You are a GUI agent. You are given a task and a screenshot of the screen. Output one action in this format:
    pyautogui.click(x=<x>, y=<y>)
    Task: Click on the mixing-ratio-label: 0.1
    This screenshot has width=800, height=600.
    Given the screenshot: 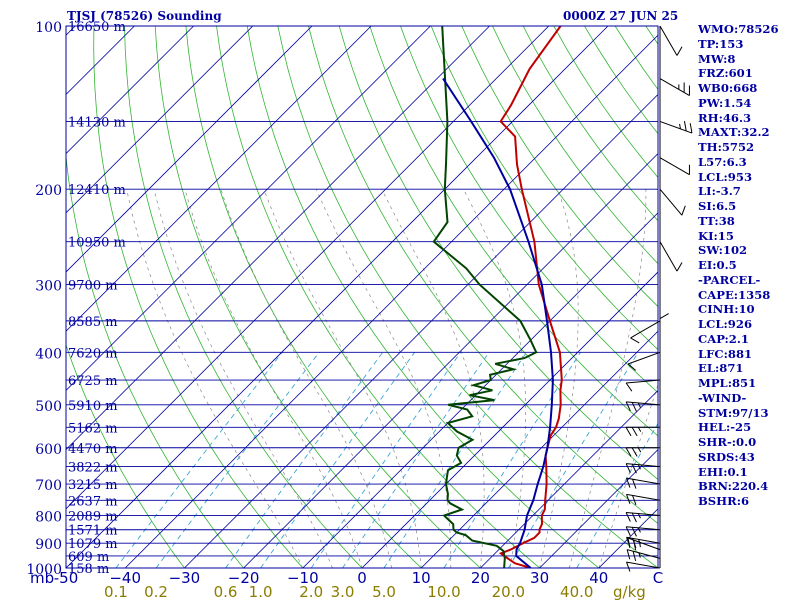 What is the action you would take?
    pyautogui.click(x=116, y=591)
    